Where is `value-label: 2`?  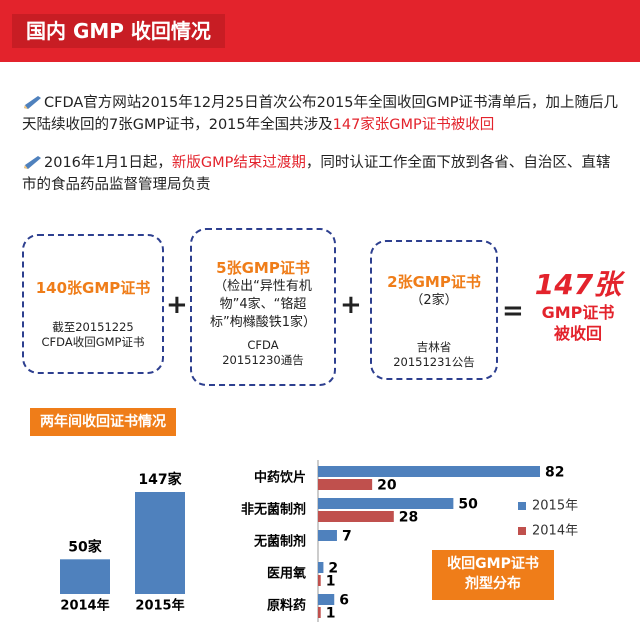 value-label: 2 is located at coordinates (333, 569).